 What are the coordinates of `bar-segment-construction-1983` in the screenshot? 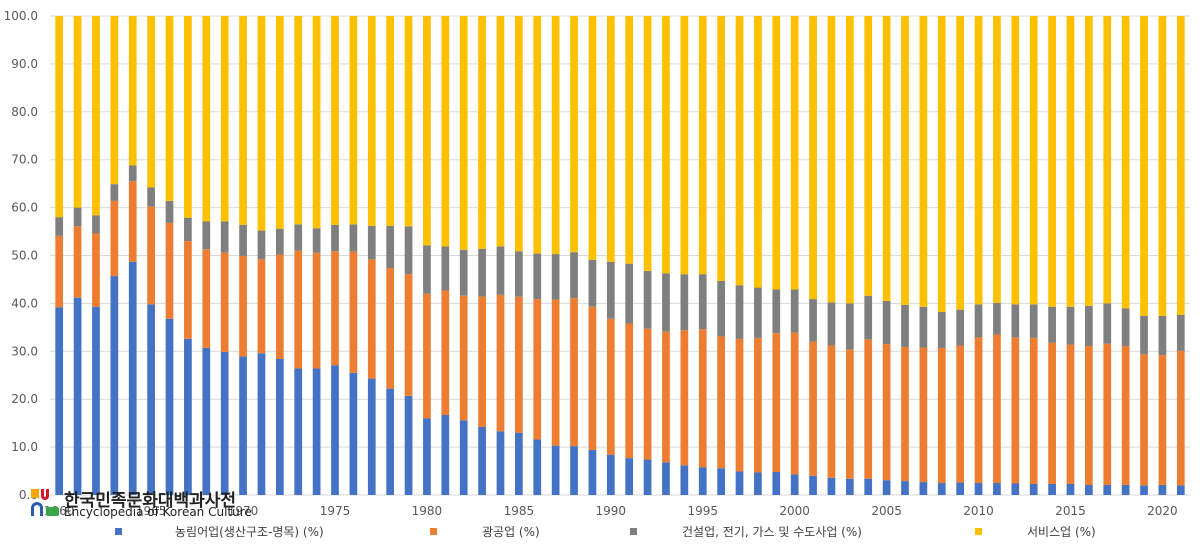 It's located at (482, 272).